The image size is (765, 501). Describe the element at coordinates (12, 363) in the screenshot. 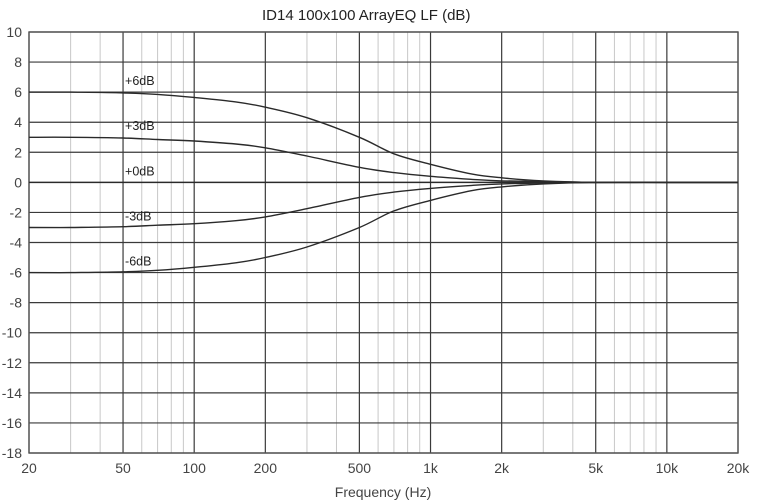

I see `y-tick-label: -12` at that location.